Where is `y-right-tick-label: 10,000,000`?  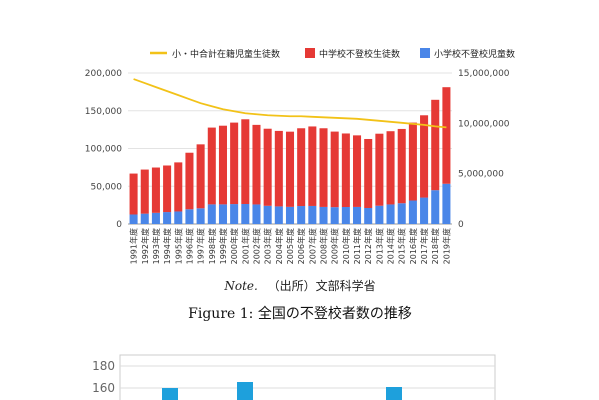 y-right-tick-label: 10,000,000 is located at coordinates (484, 124).